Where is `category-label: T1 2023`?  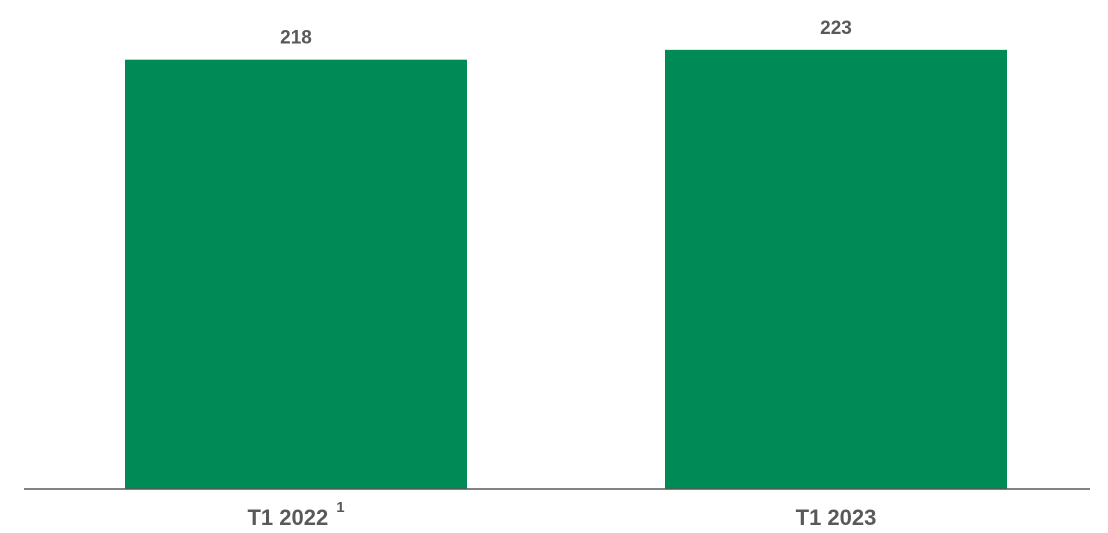
category-label: T1 2023 is located at coordinates (836, 517).